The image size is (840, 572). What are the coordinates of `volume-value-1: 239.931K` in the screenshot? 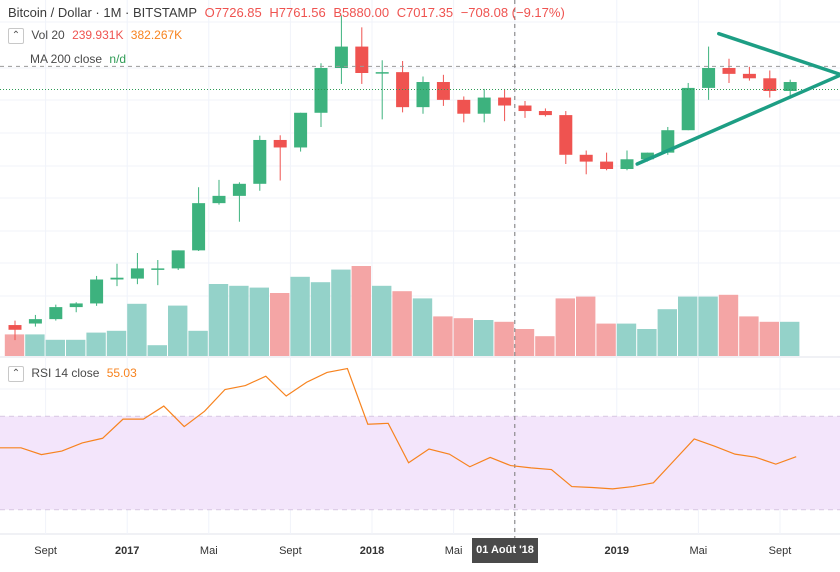 It's located at (98, 35).